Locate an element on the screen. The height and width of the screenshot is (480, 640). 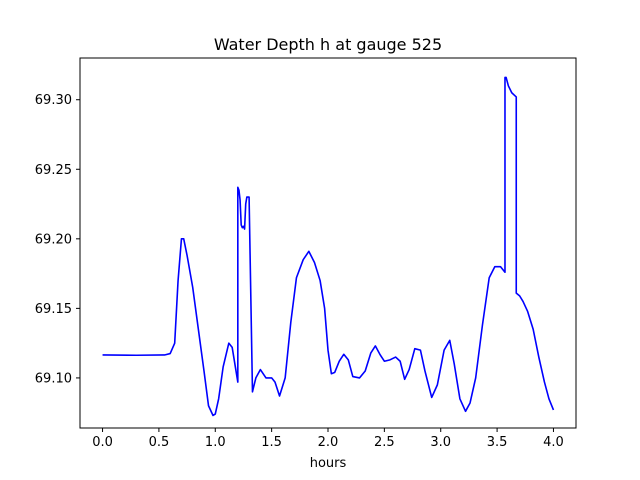
x-tick-label: 2.5 is located at coordinates (384, 442).